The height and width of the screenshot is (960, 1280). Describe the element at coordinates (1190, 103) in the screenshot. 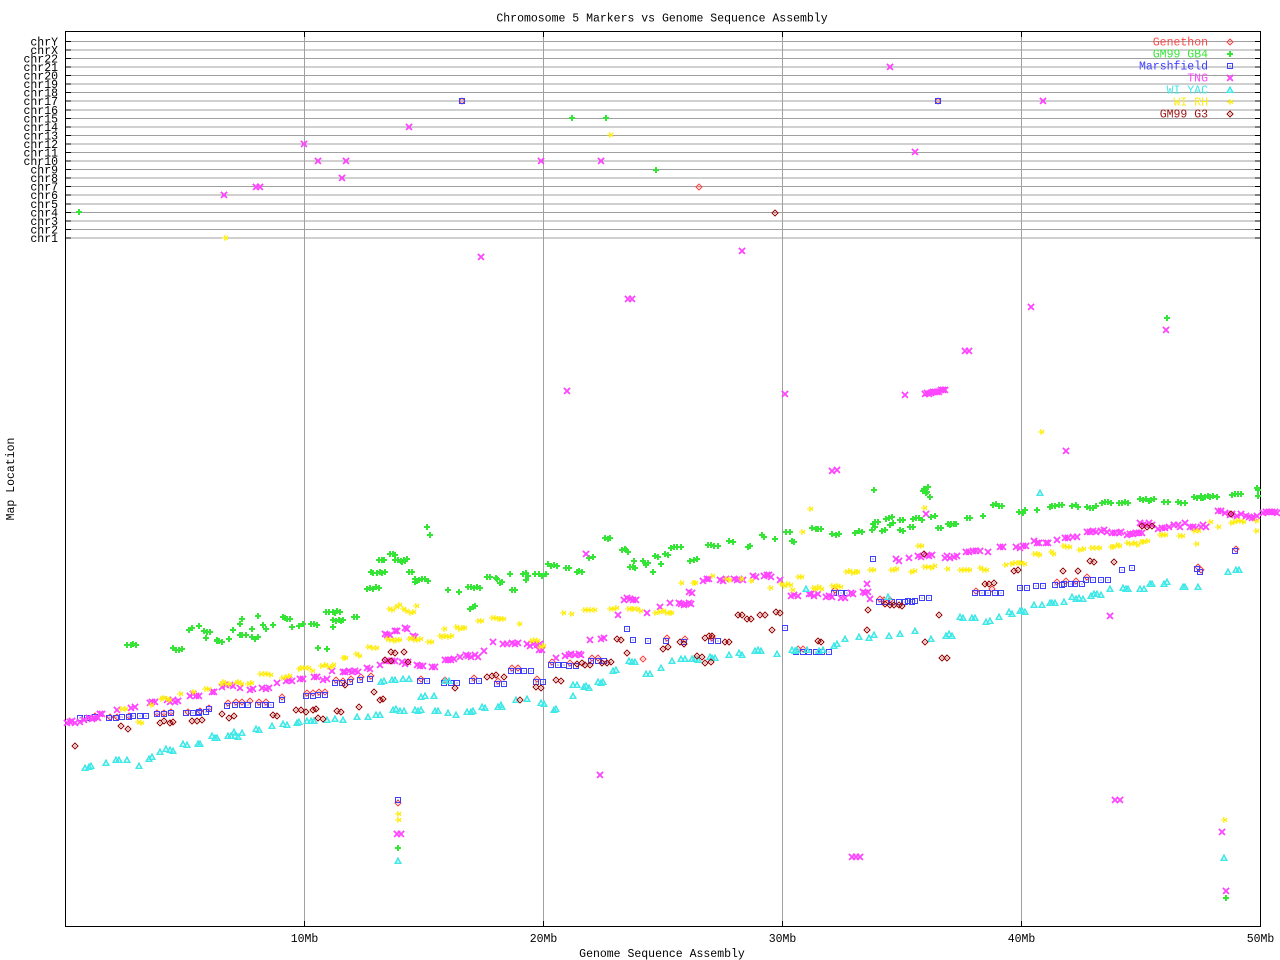

I see `svg-text: WI RH` at that location.